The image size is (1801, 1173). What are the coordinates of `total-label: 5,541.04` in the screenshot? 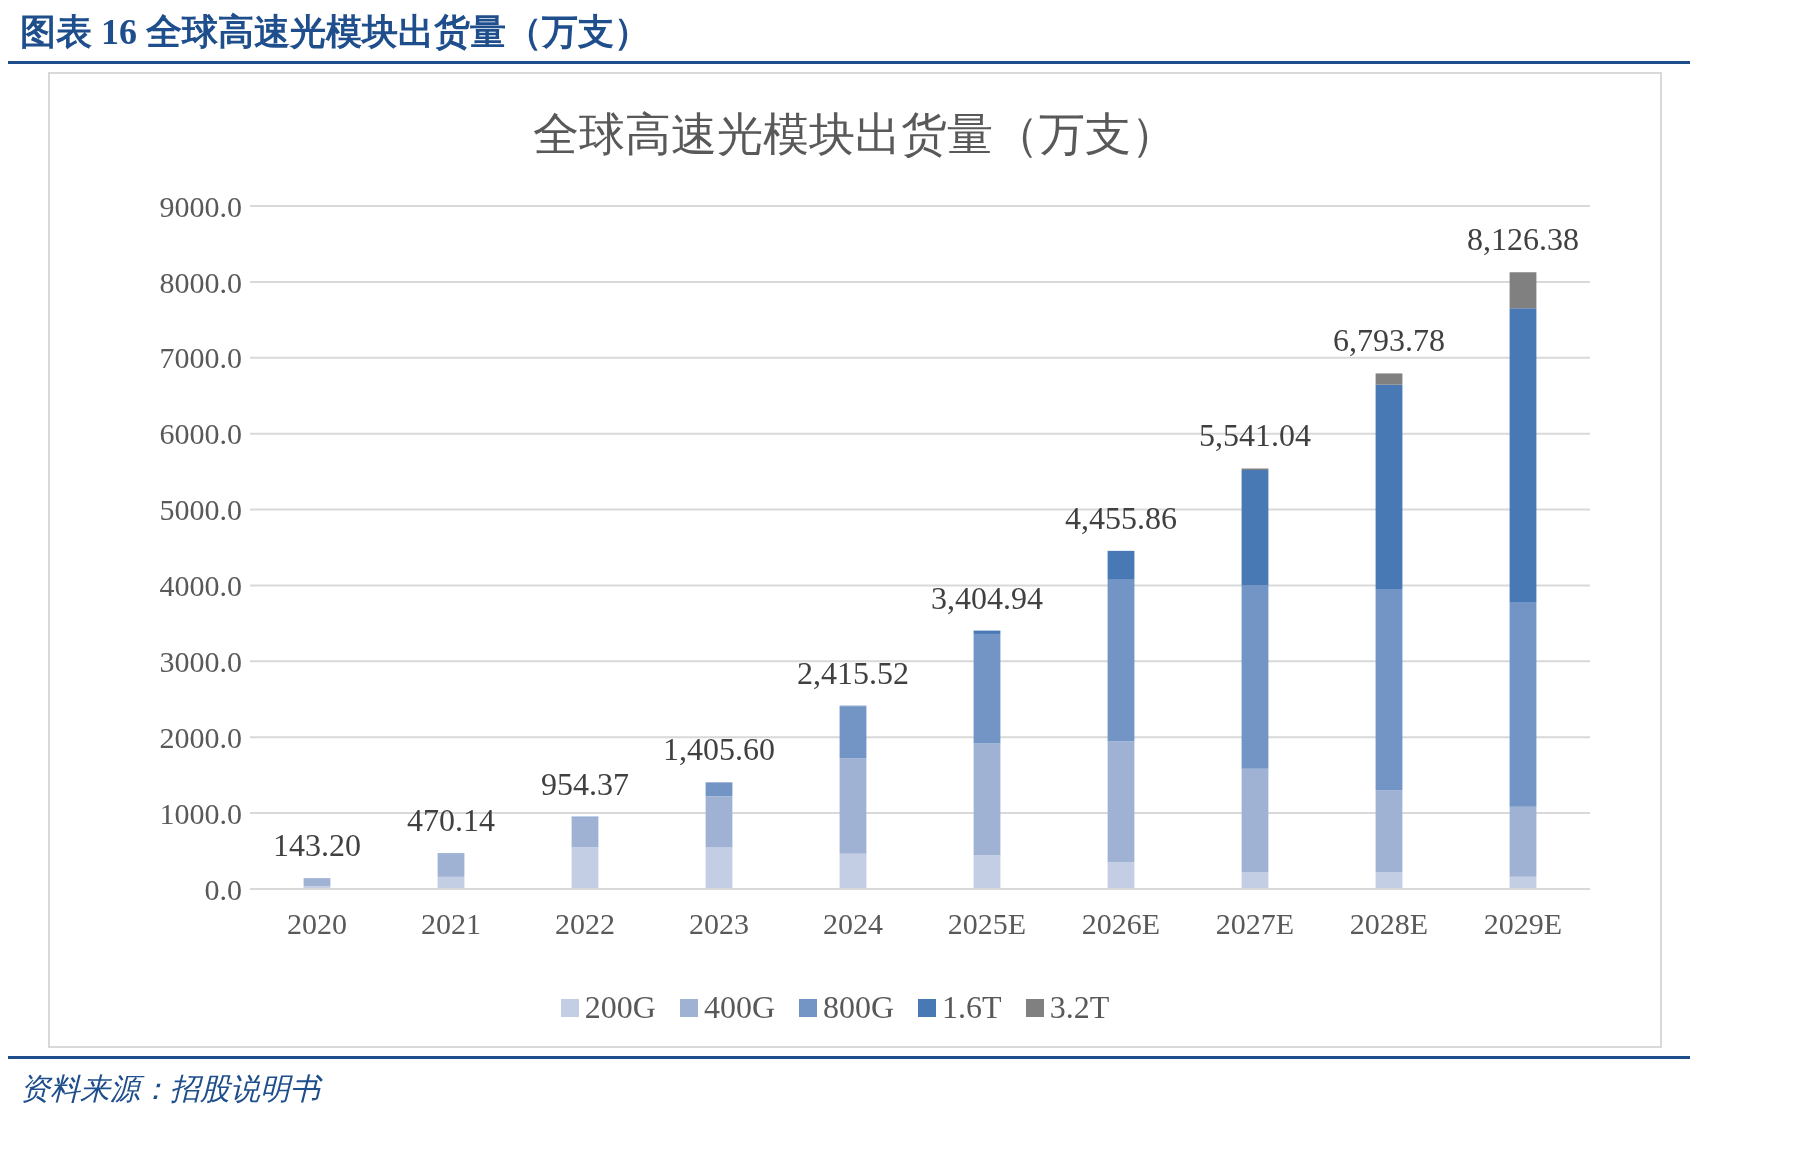 It's located at (1255, 435).